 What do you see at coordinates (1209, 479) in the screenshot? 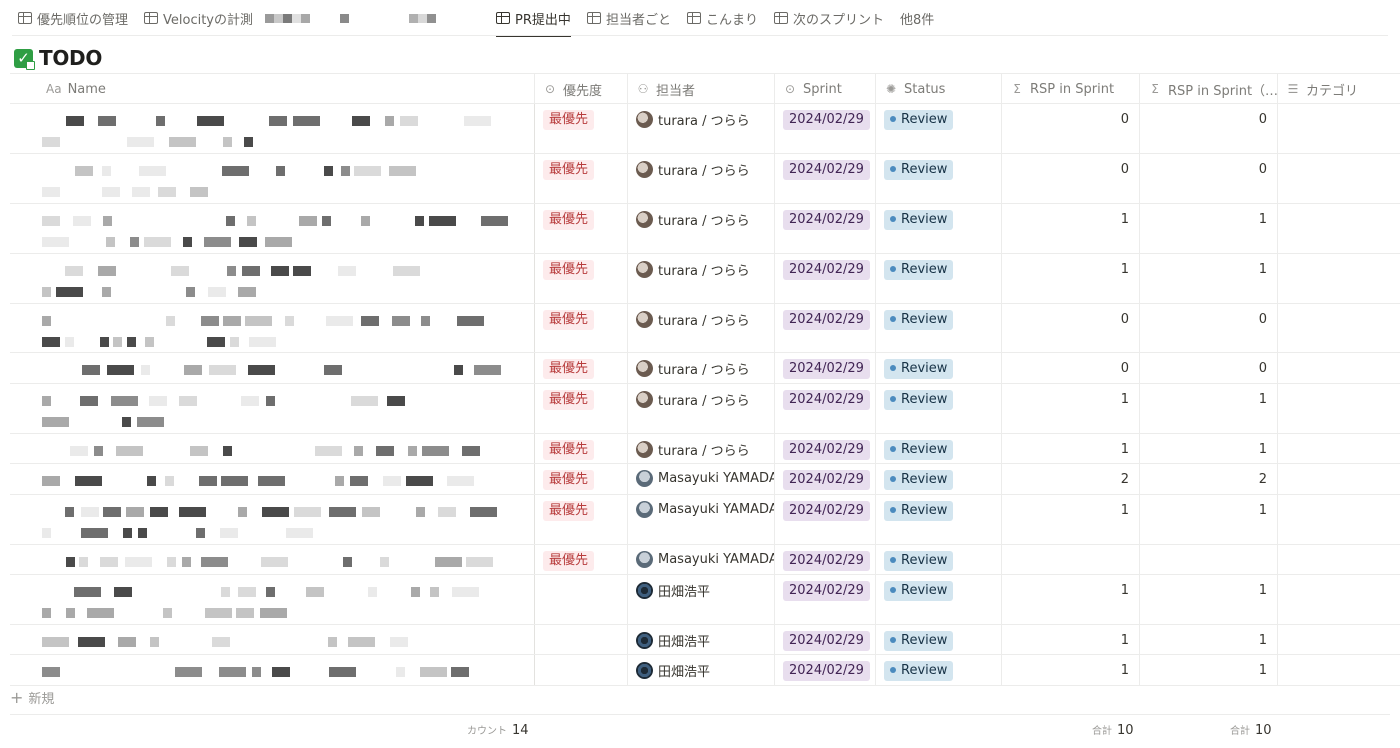
I see `cell-rsp2: 2` at bounding box center [1209, 479].